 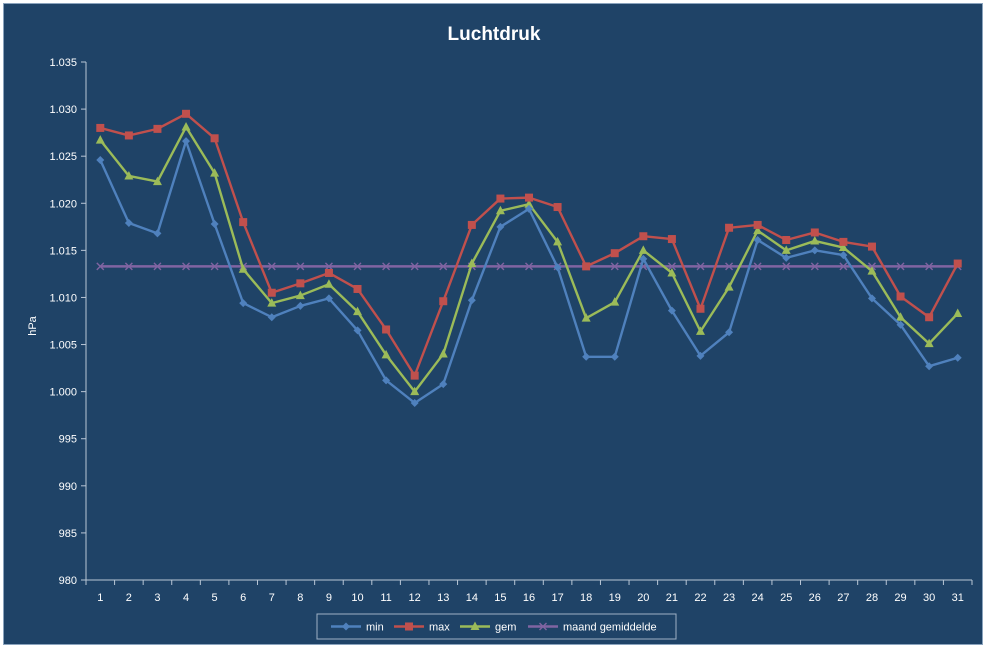 I want to click on legend-label: maand gemiddelde, so click(x=610, y=628).